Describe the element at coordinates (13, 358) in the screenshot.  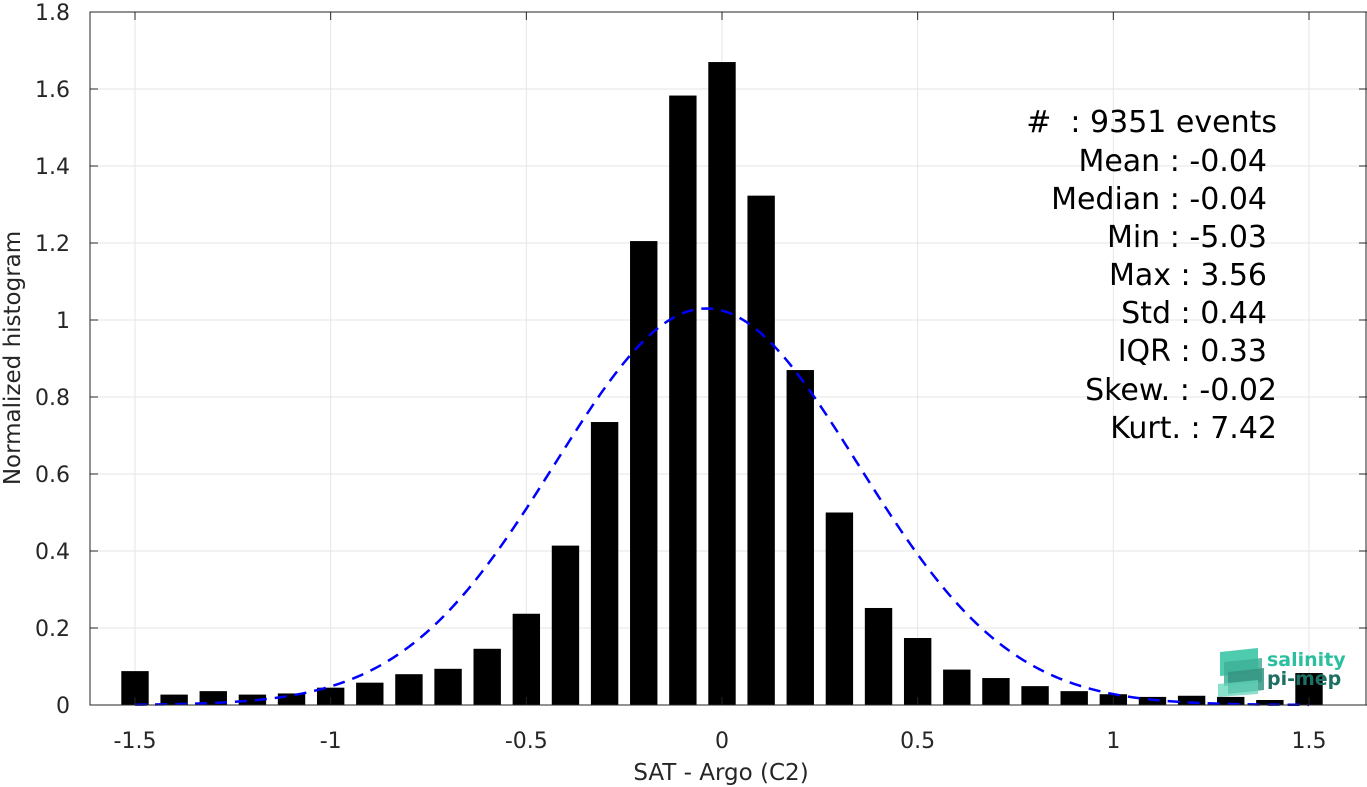
I see `y-axis-label: Normalized histogram` at that location.